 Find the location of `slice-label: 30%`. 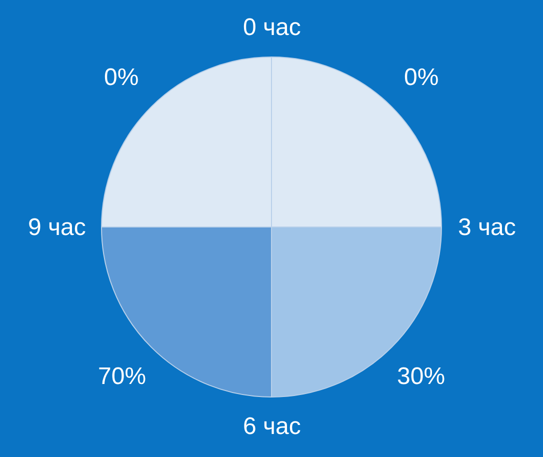

slice-label: 30% is located at coordinates (421, 376).